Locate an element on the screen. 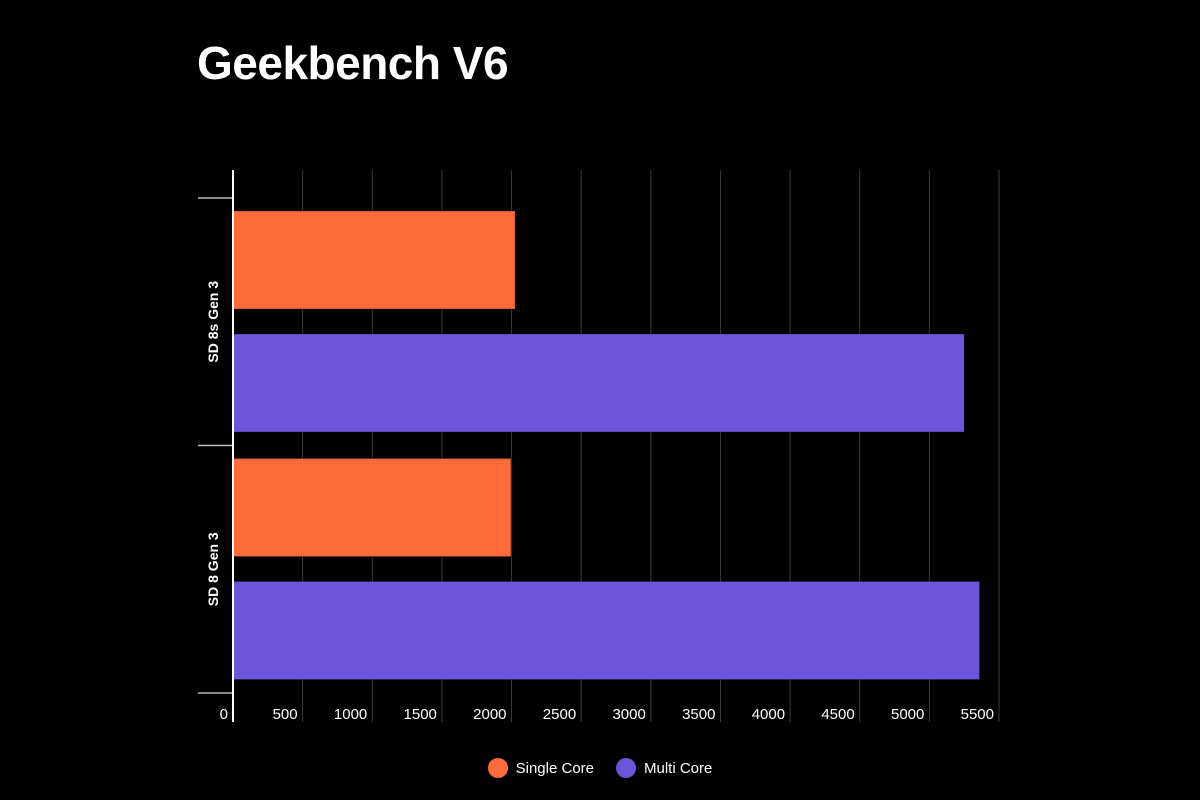  x-tick-label: 5500 is located at coordinates (977, 714).